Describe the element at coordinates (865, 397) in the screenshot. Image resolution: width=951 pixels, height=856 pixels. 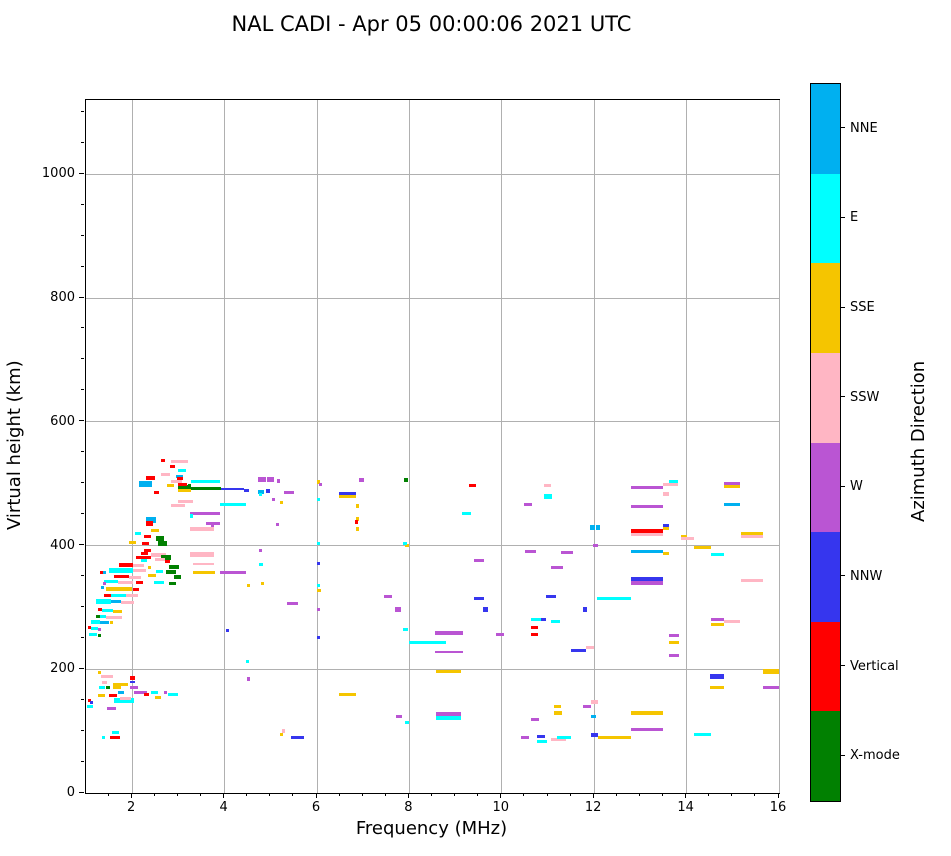
I see `colorbar-label-ssw: SSW` at that location.